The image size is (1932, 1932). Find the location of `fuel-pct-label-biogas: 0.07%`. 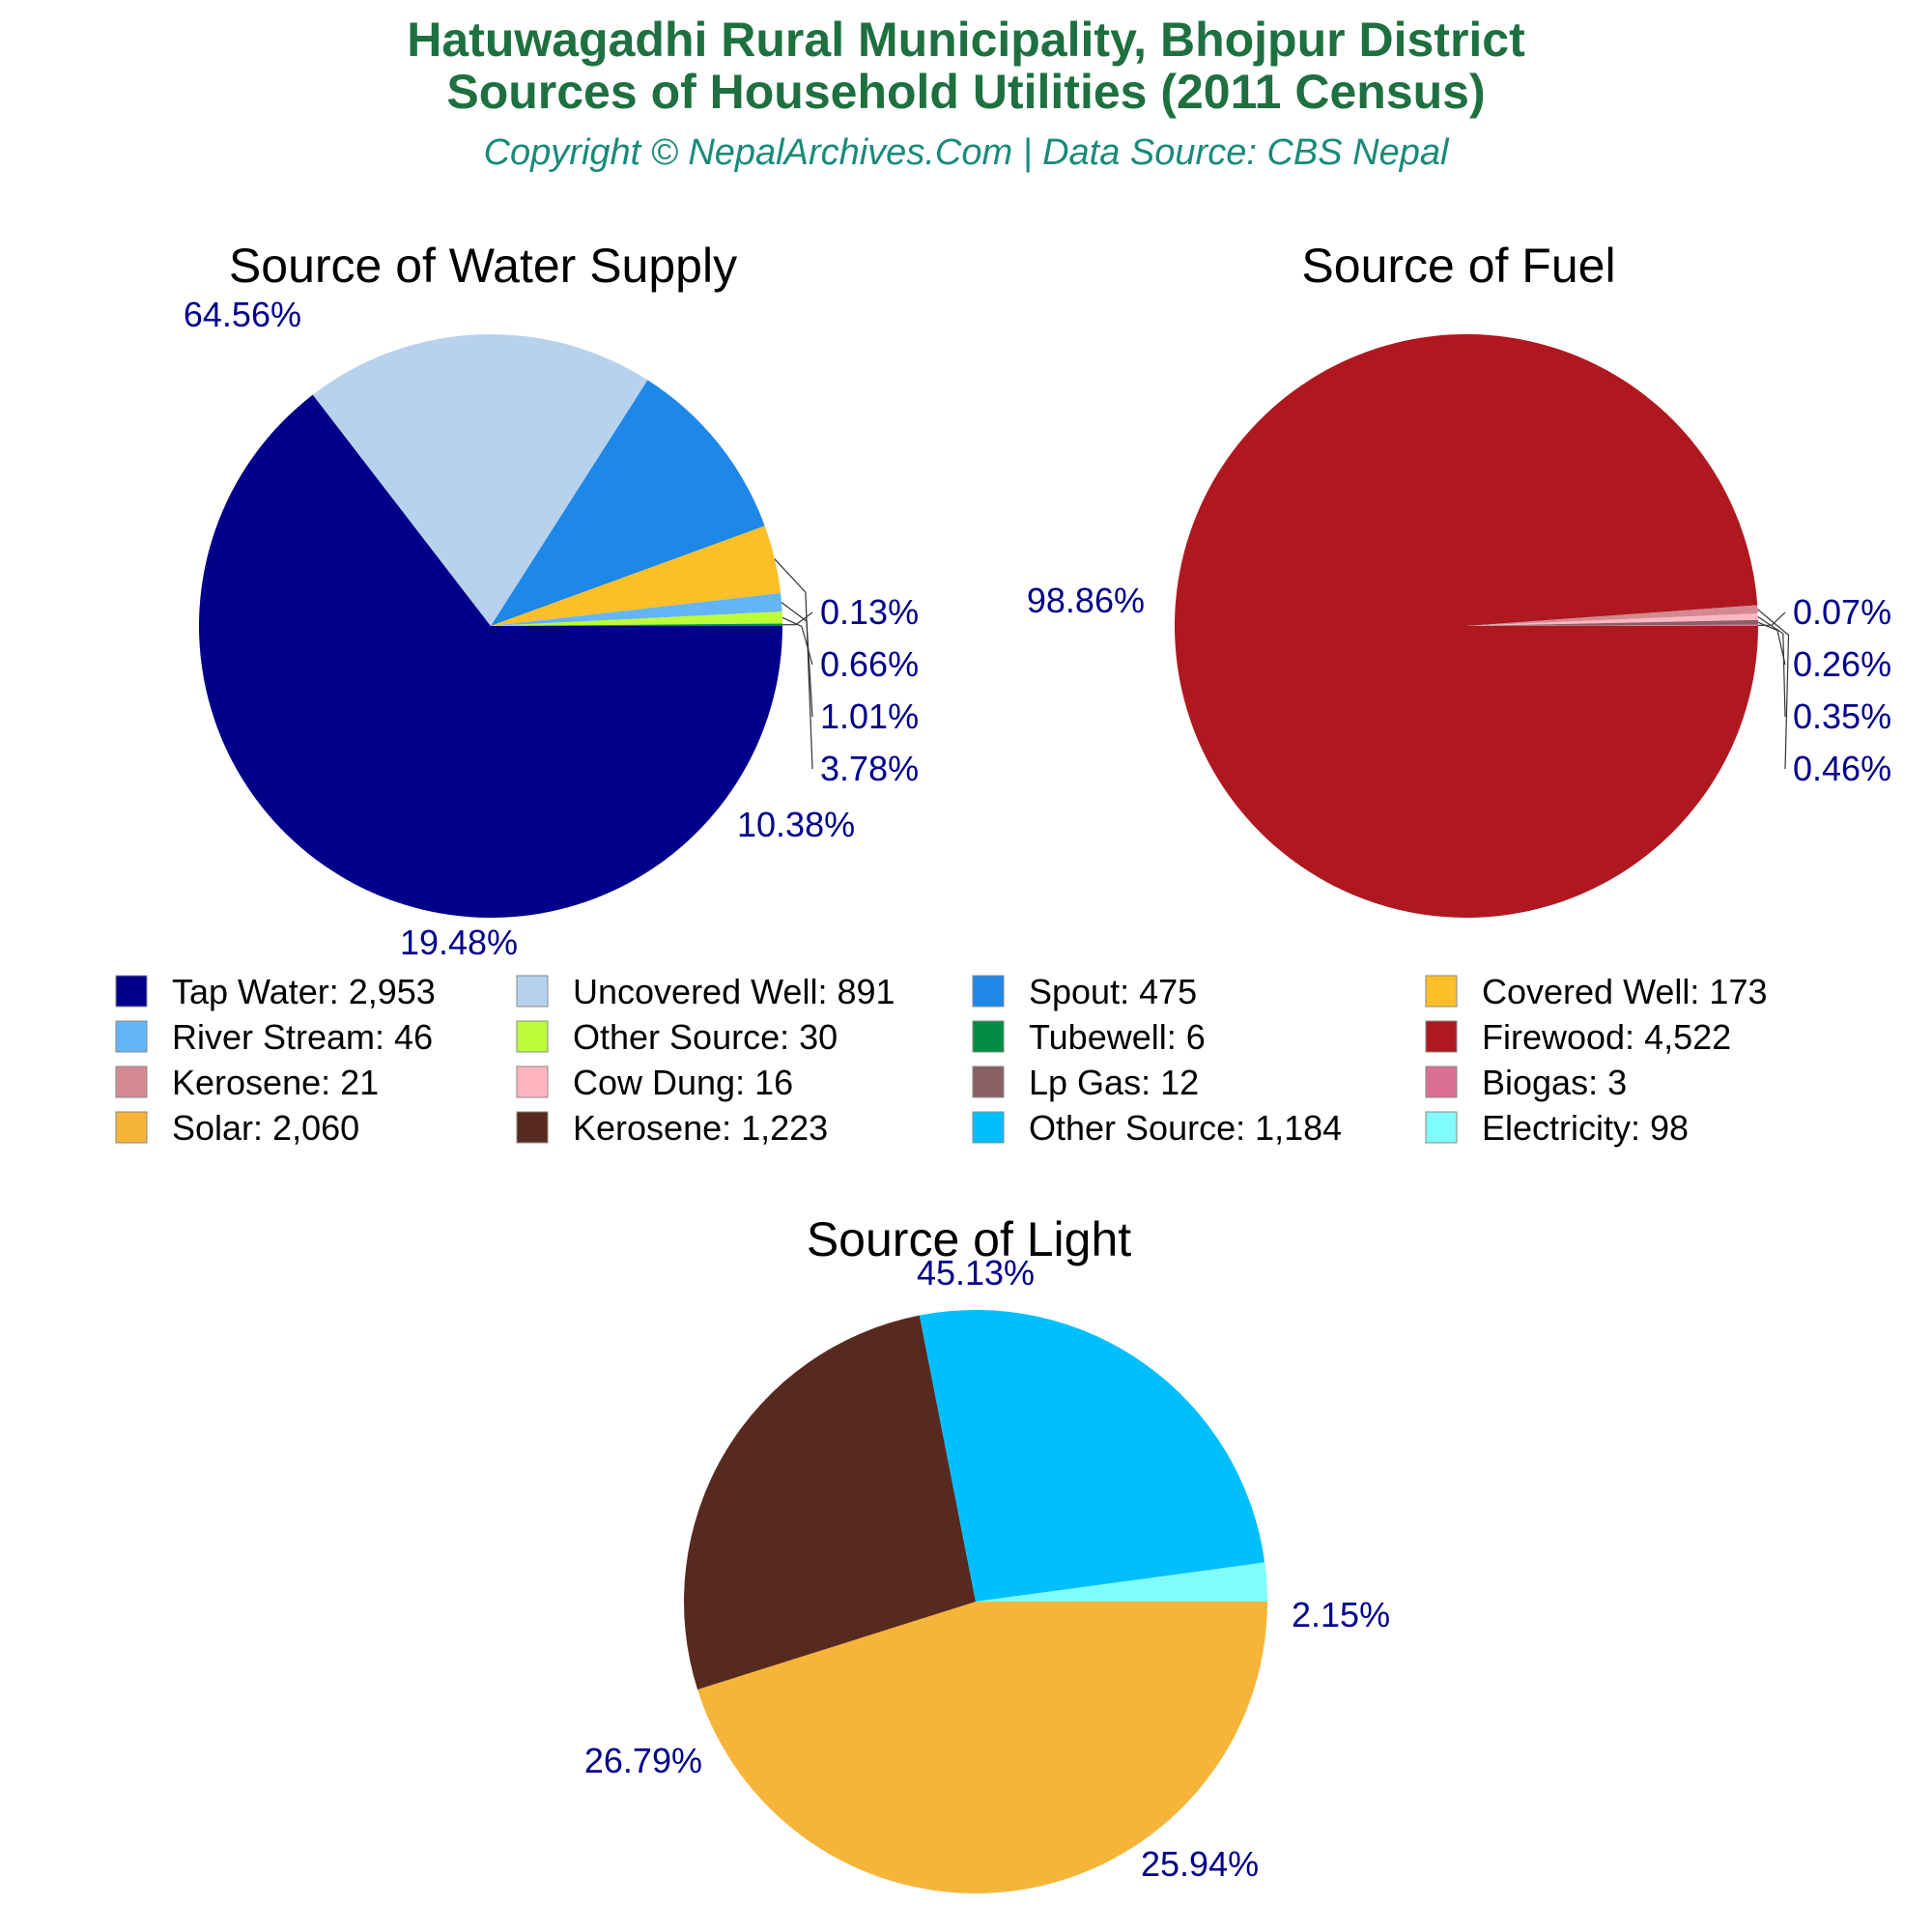

fuel-pct-label-biogas: 0.07% is located at coordinates (1842, 612).